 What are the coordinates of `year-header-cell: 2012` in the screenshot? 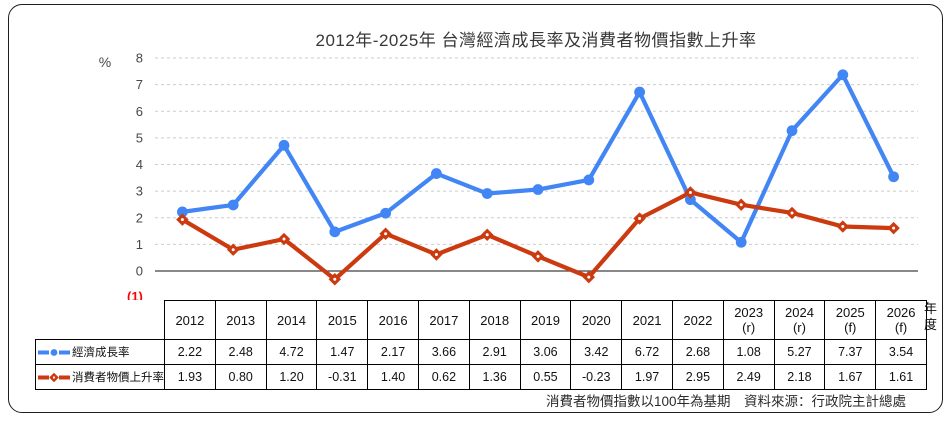 It's located at (190, 320).